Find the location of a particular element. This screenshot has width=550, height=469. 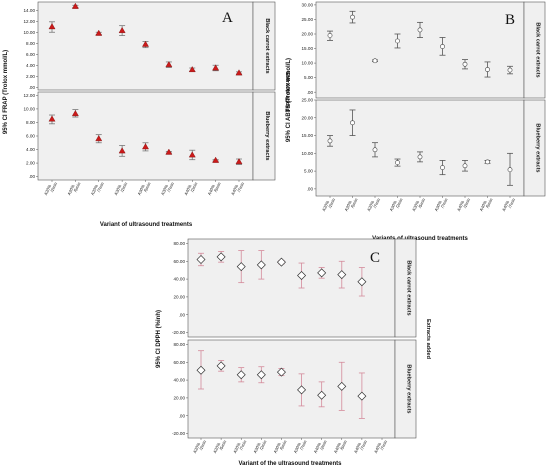

ylabel-C: 95% CI DPPH (%inh) is located at coordinates (159, 339).